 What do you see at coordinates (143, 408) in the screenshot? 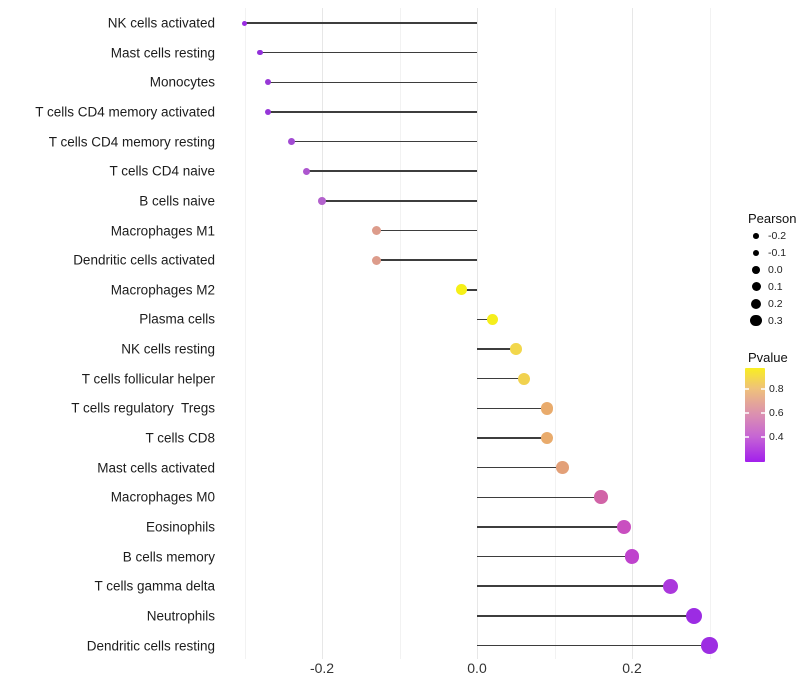
I see `y-axis-label: T cells regulatory Tregs` at bounding box center [143, 408].